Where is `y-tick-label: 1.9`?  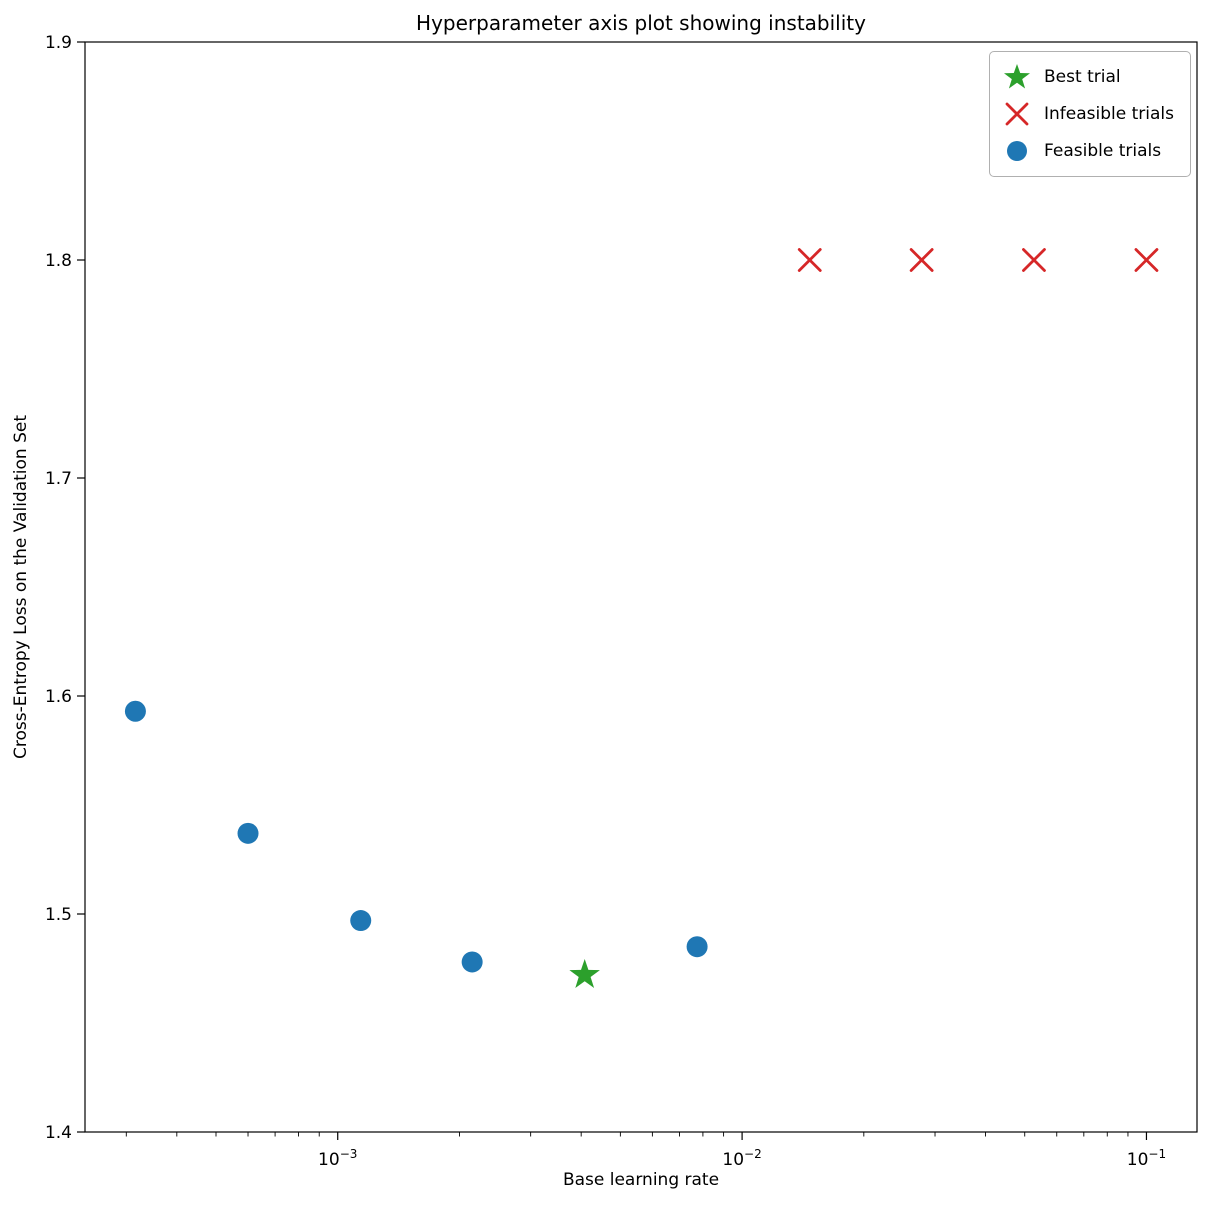
y-tick-label: 1.9 is located at coordinates (58, 43).